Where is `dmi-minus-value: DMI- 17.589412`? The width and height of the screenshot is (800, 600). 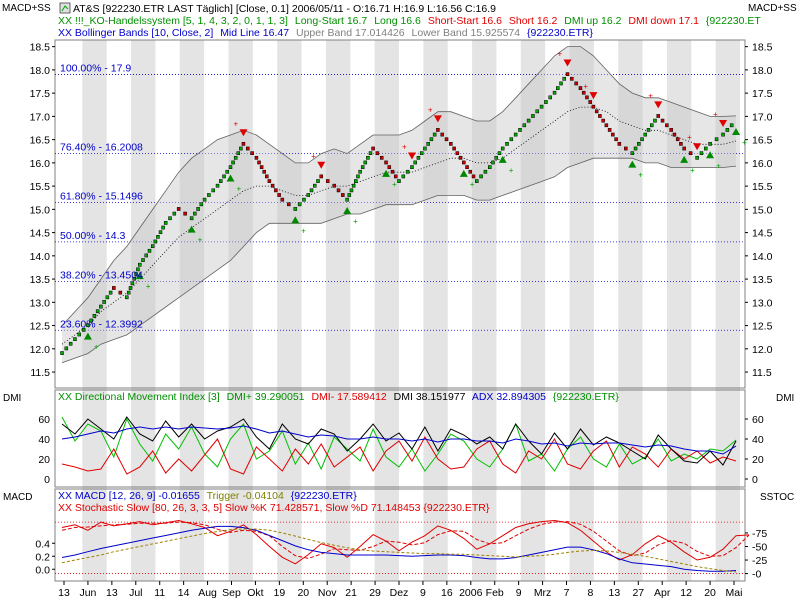
dmi-minus-value: DMI- 17.589412 is located at coordinates (348, 397).